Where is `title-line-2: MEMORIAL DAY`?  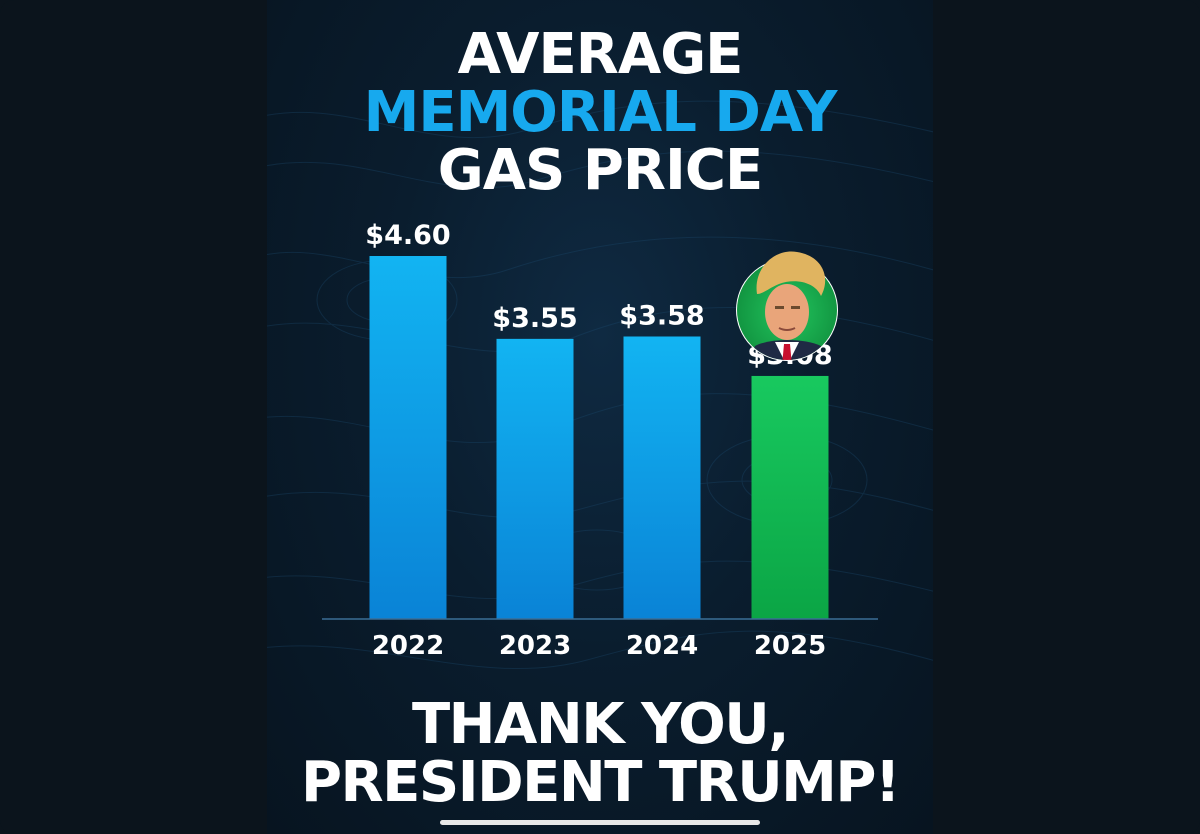 title-line-2: MEMORIAL DAY is located at coordinates (600, 112).